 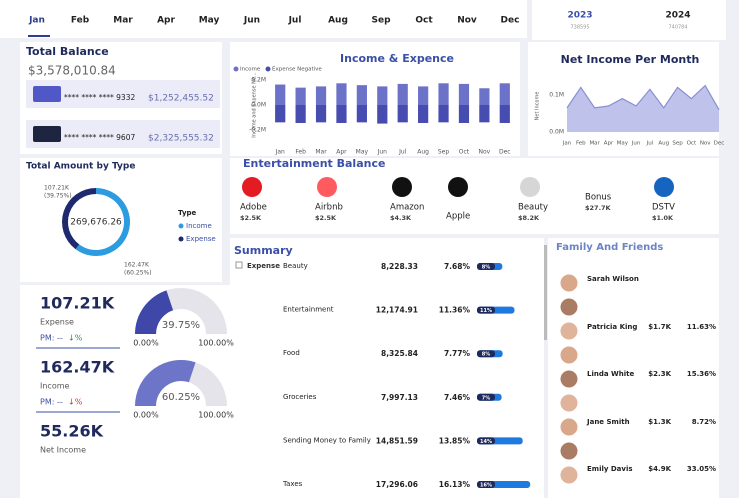 I want to click on kpi-value: 55.26K, so click(x=72, y=431).